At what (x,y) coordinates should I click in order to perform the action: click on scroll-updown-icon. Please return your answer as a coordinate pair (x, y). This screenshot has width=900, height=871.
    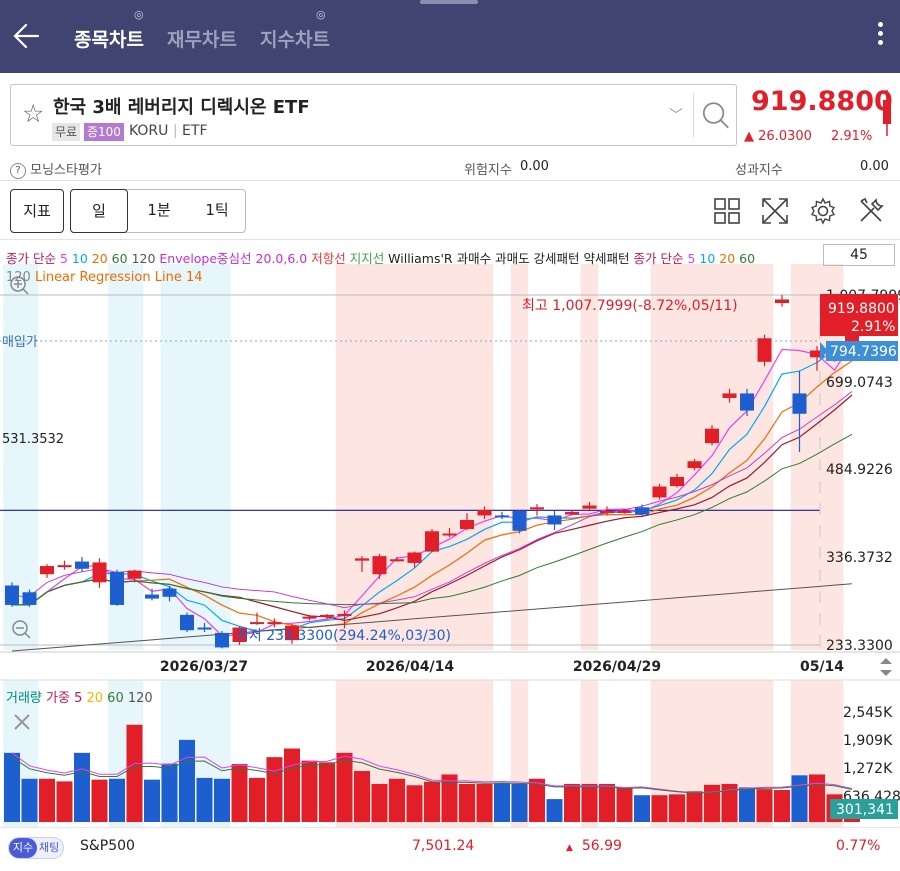
    Looking at the image, I should click on (886, 667).